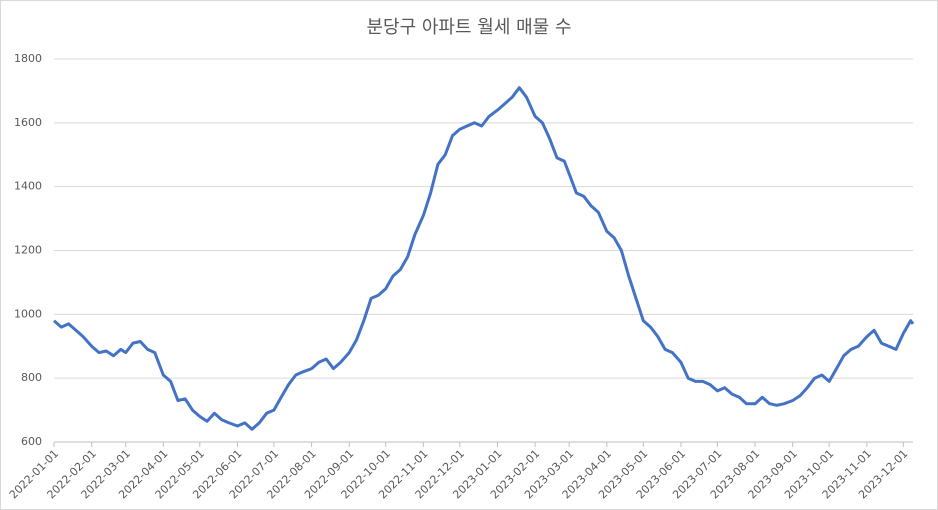 Image resolution: width=938 pixels, height=510 pixels. I want to click on chart-title: 분당구 아파트 월세 매물 수, so click(468, 27).